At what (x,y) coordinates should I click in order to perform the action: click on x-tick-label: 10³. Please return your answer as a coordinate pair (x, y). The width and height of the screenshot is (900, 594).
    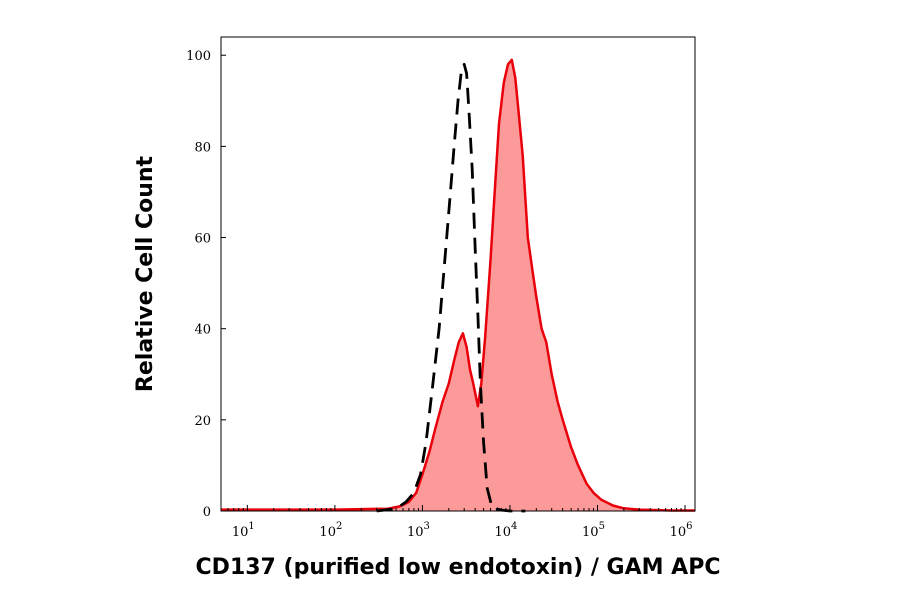
    Looking at the image, I should click on (418, 530).